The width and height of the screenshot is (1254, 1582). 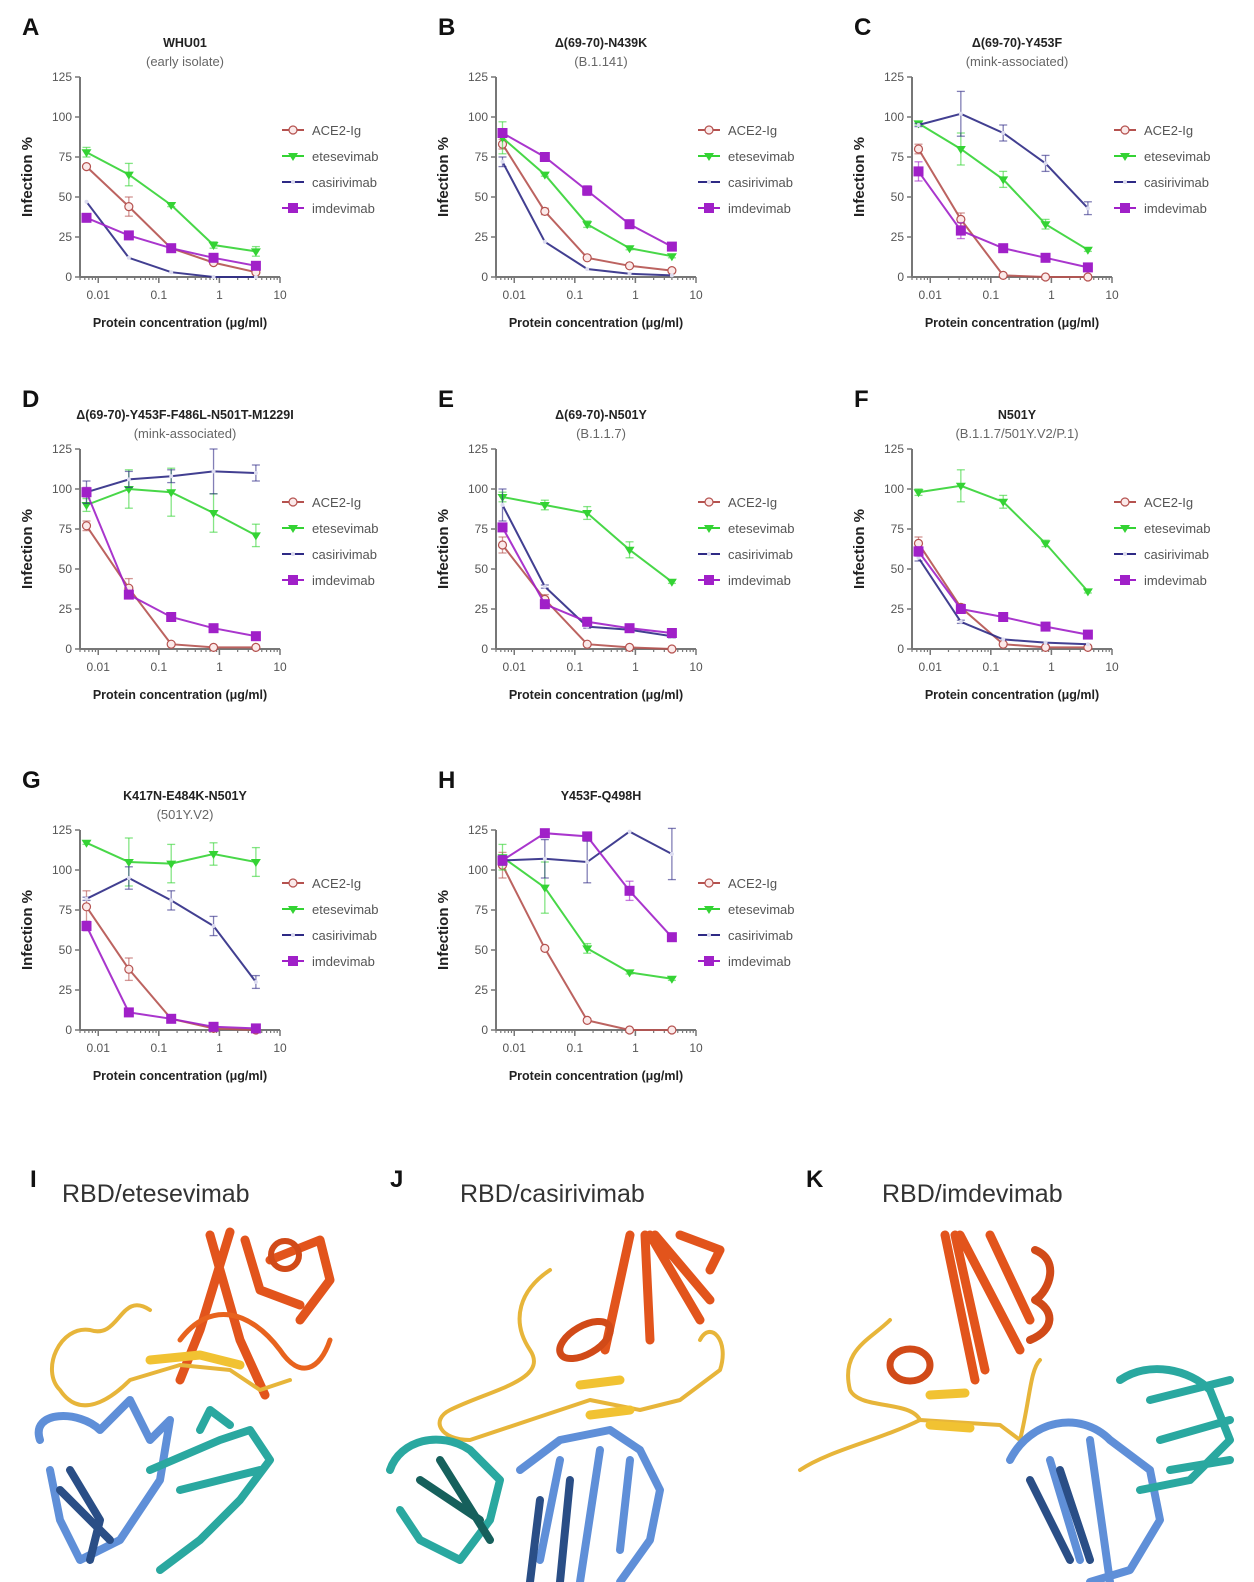 What do you see at coordinates (601, 433) in the screenshot?
I see `chart-subtitle: (B.1.1.7)` at bounding box center [601, 433].